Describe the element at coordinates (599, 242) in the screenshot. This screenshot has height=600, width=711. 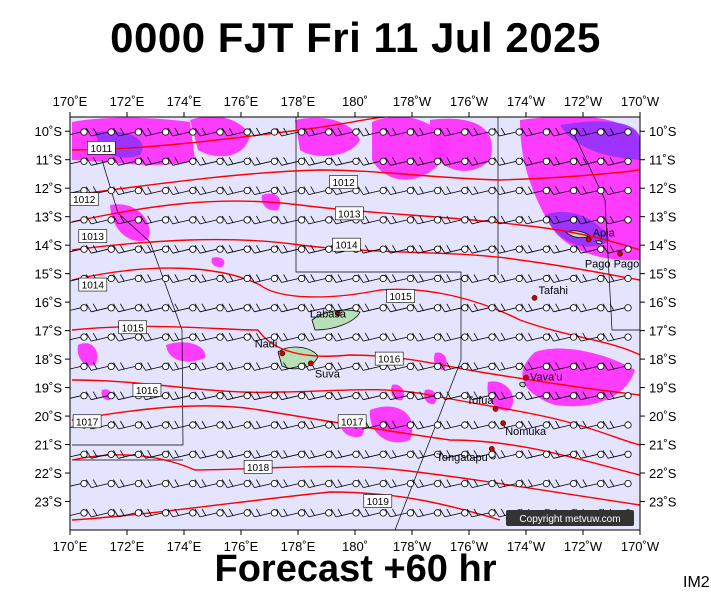
I see `island` at that location.